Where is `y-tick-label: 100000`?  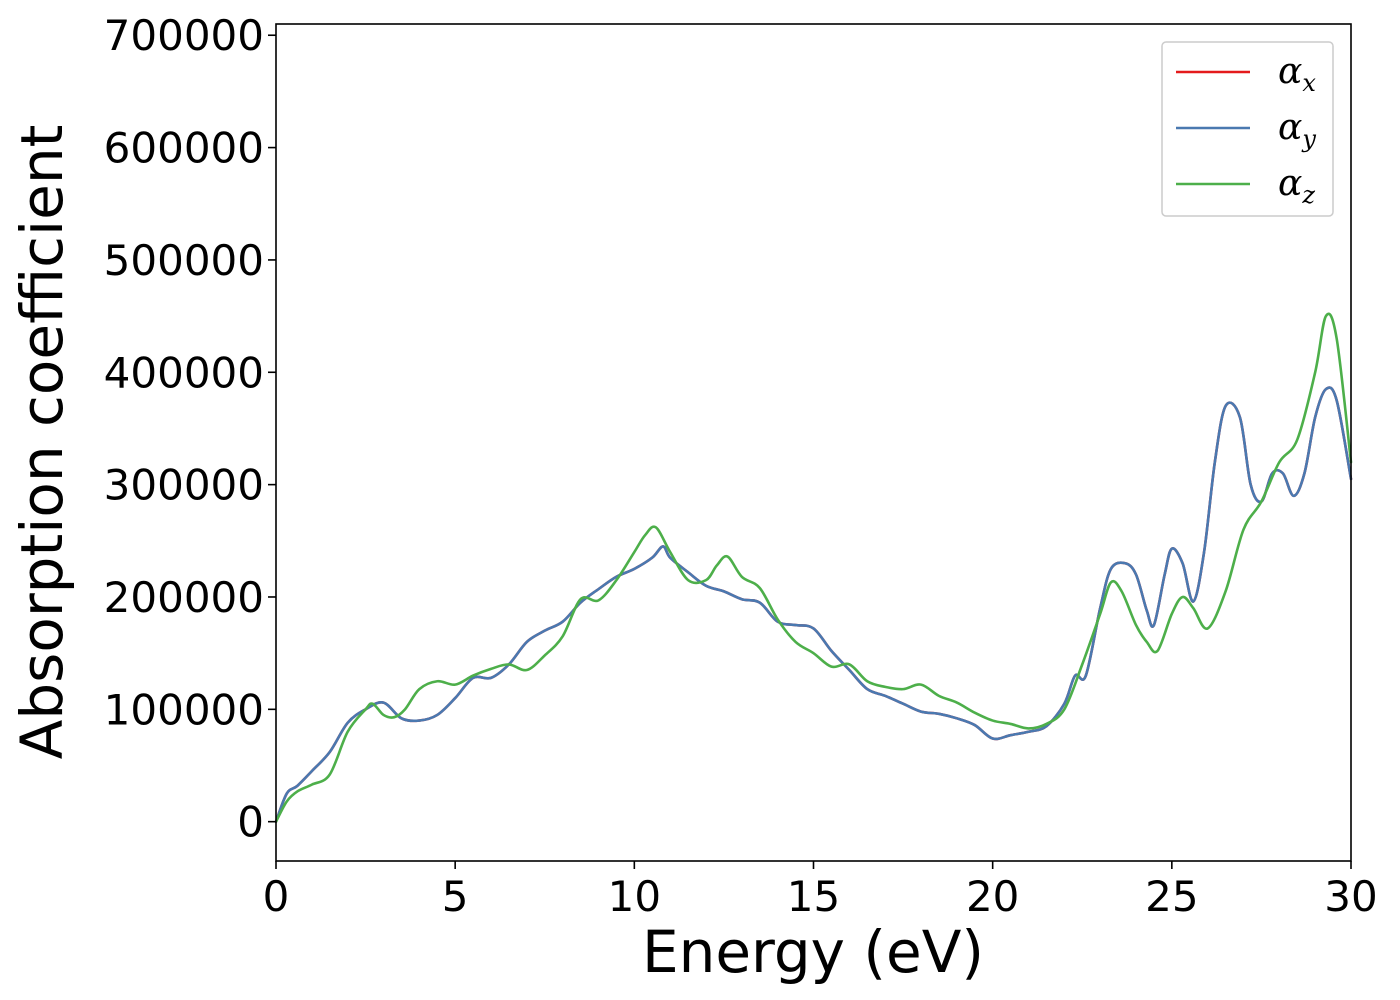 y-tick-label: 100000 is located at coordinates (184, 709).